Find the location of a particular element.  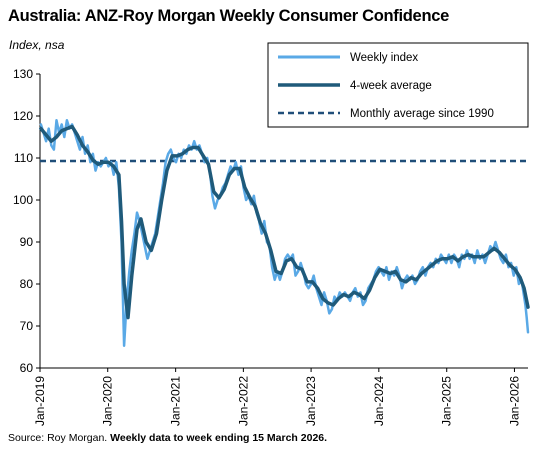

y-tick-label: 110 is located at coordinates (23, 158).